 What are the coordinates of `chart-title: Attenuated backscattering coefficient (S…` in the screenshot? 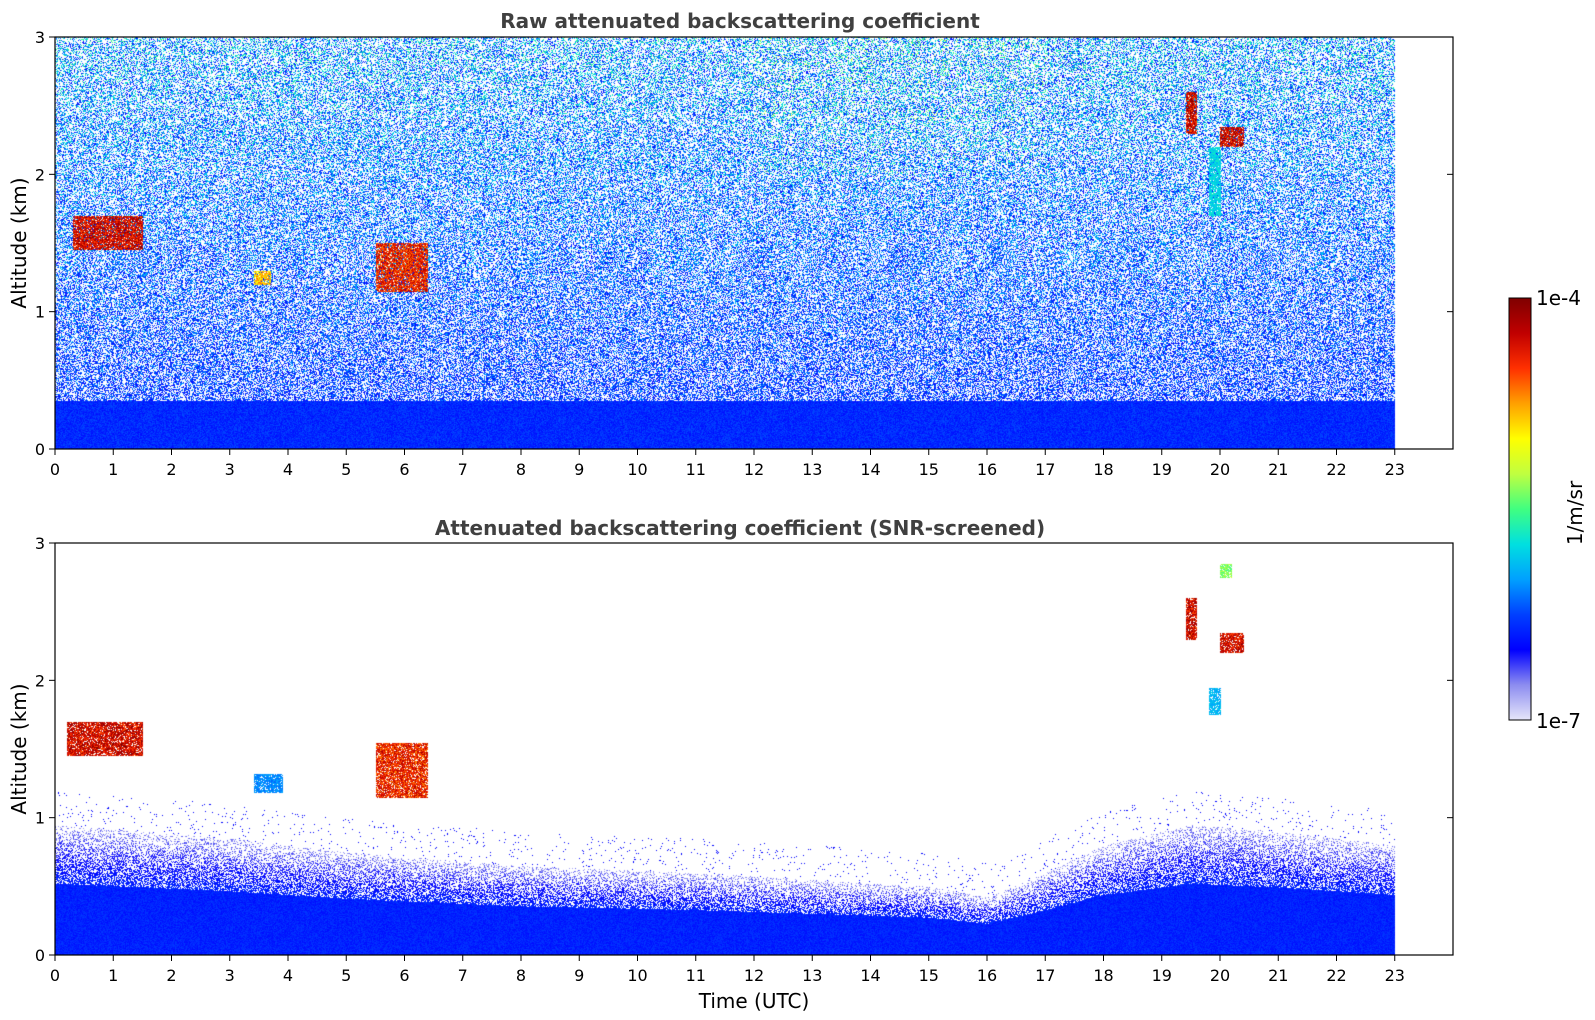 It's located at (740, 528).